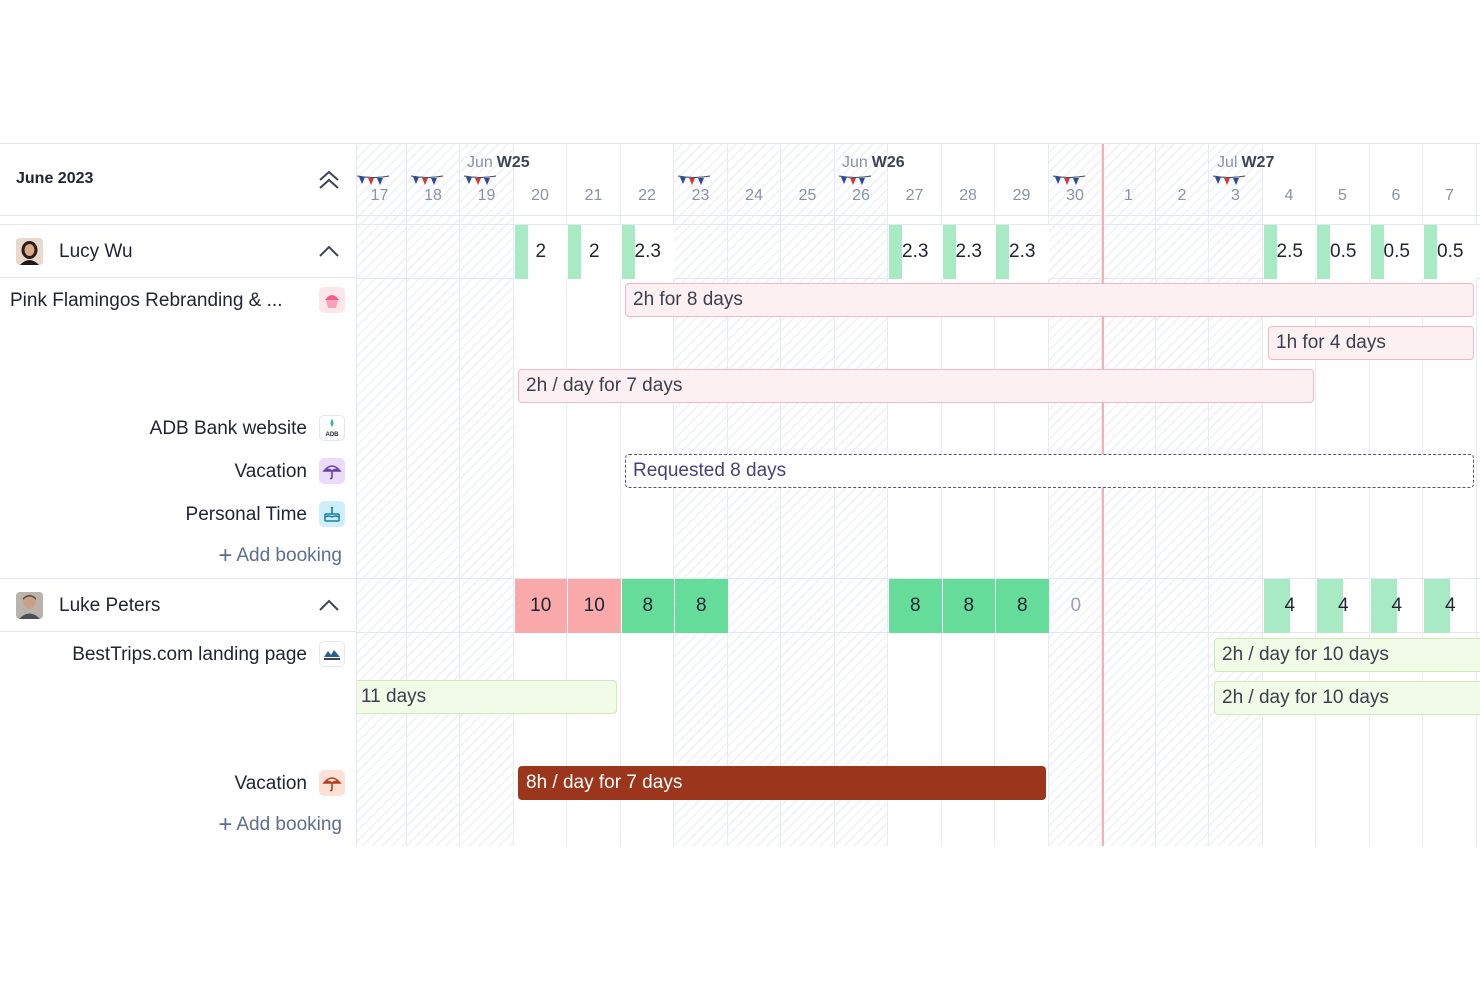 This screenshot has height=987, width=1480. I want to click on day-number: 29, so click(1021, 195).